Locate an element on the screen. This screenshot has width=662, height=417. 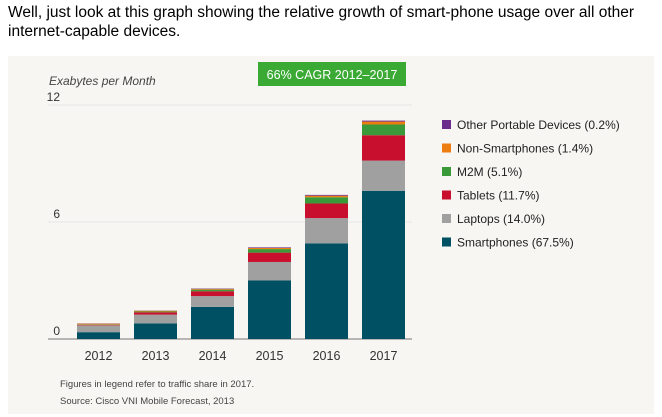
bar-2012-tablets is located at coordinates (98, 325).